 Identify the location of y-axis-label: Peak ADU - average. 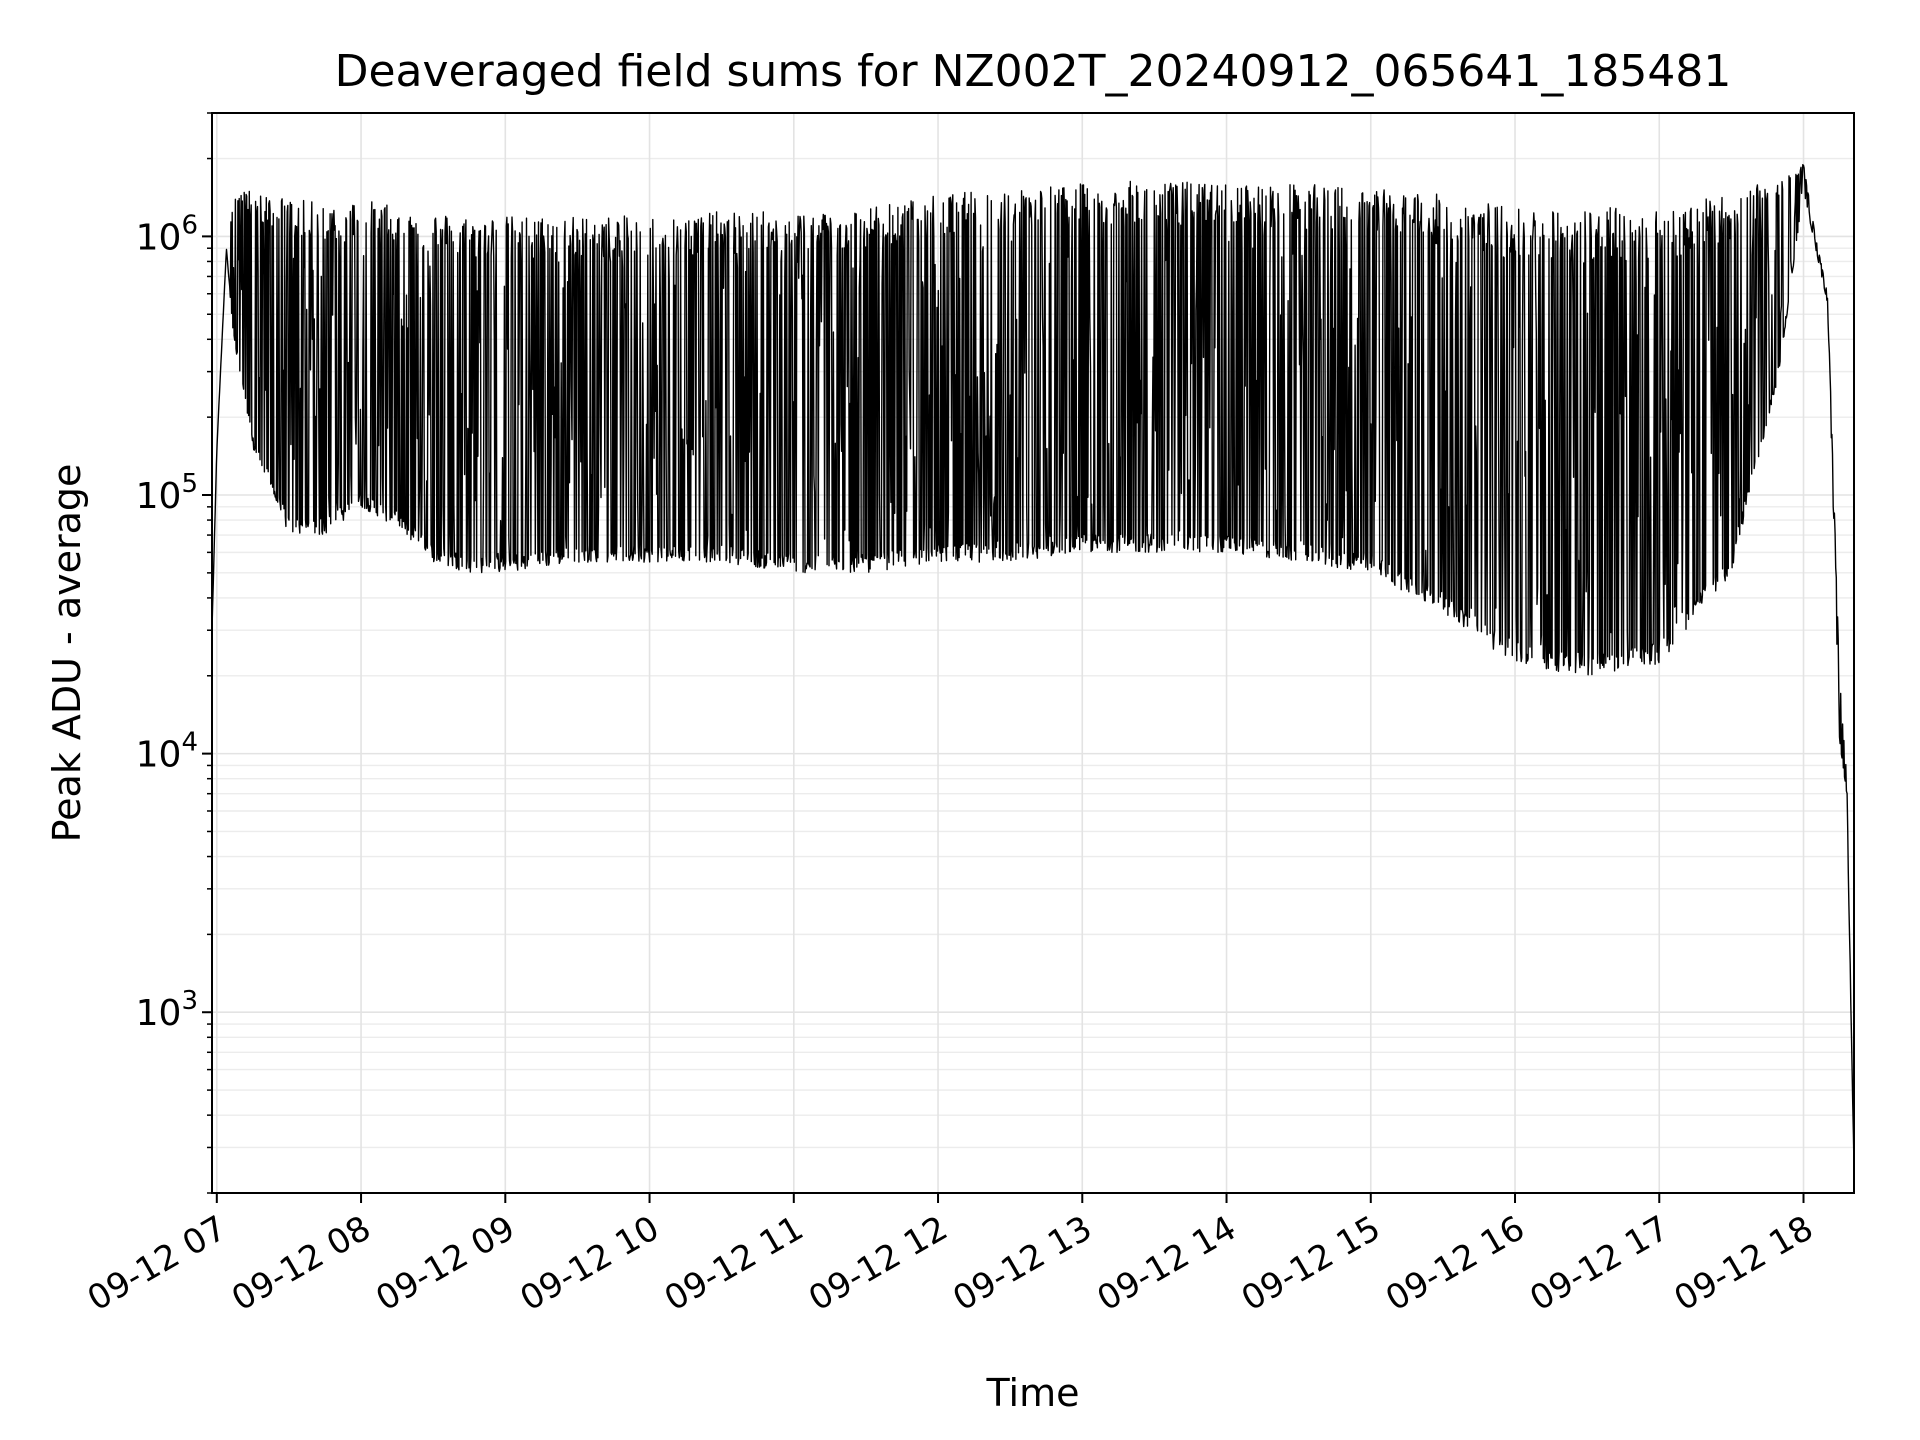
(67, 653).